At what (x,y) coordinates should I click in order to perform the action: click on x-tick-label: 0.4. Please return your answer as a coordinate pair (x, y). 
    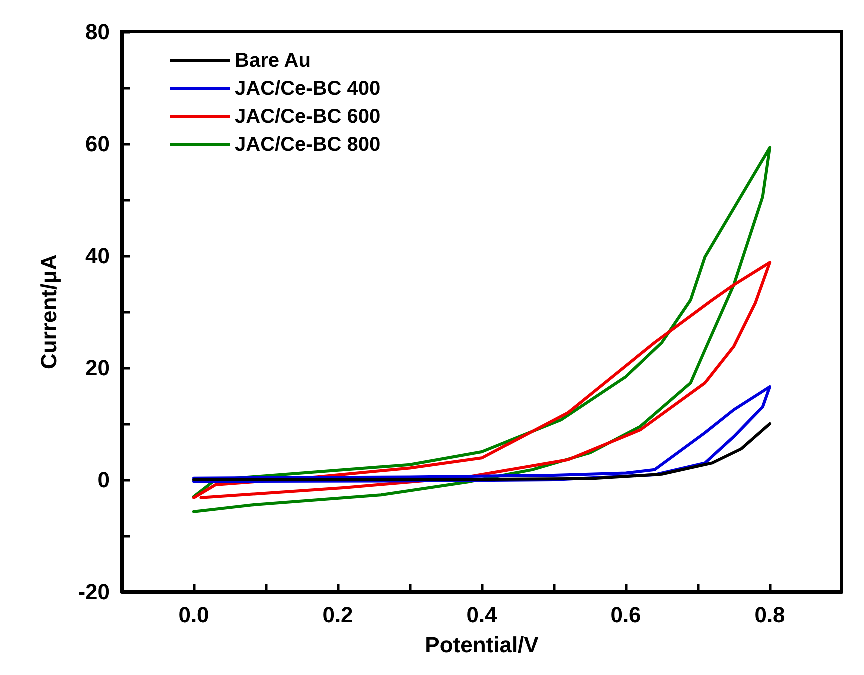
    Looking at the image, I should click on (482, 615).